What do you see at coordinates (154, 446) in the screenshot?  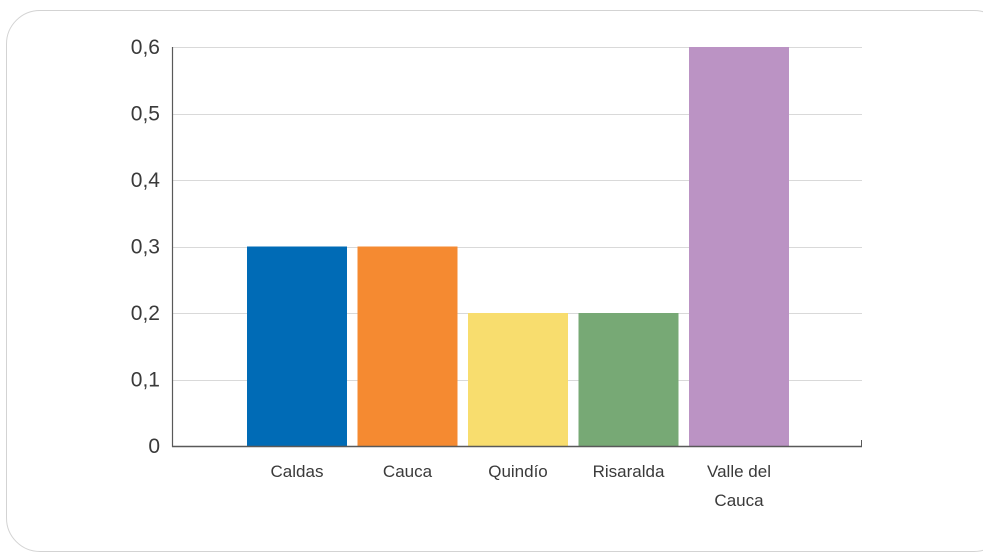 I see `y-tick-label: 0` at bounding box center [154, 446].